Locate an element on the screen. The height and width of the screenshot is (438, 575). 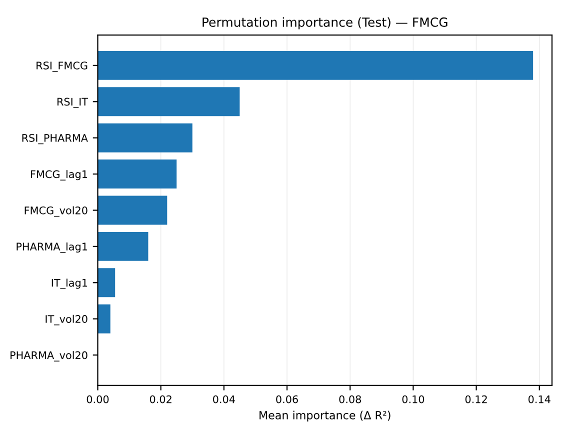
x-tick-label: 0.02 is located at coordinates (161, 399).